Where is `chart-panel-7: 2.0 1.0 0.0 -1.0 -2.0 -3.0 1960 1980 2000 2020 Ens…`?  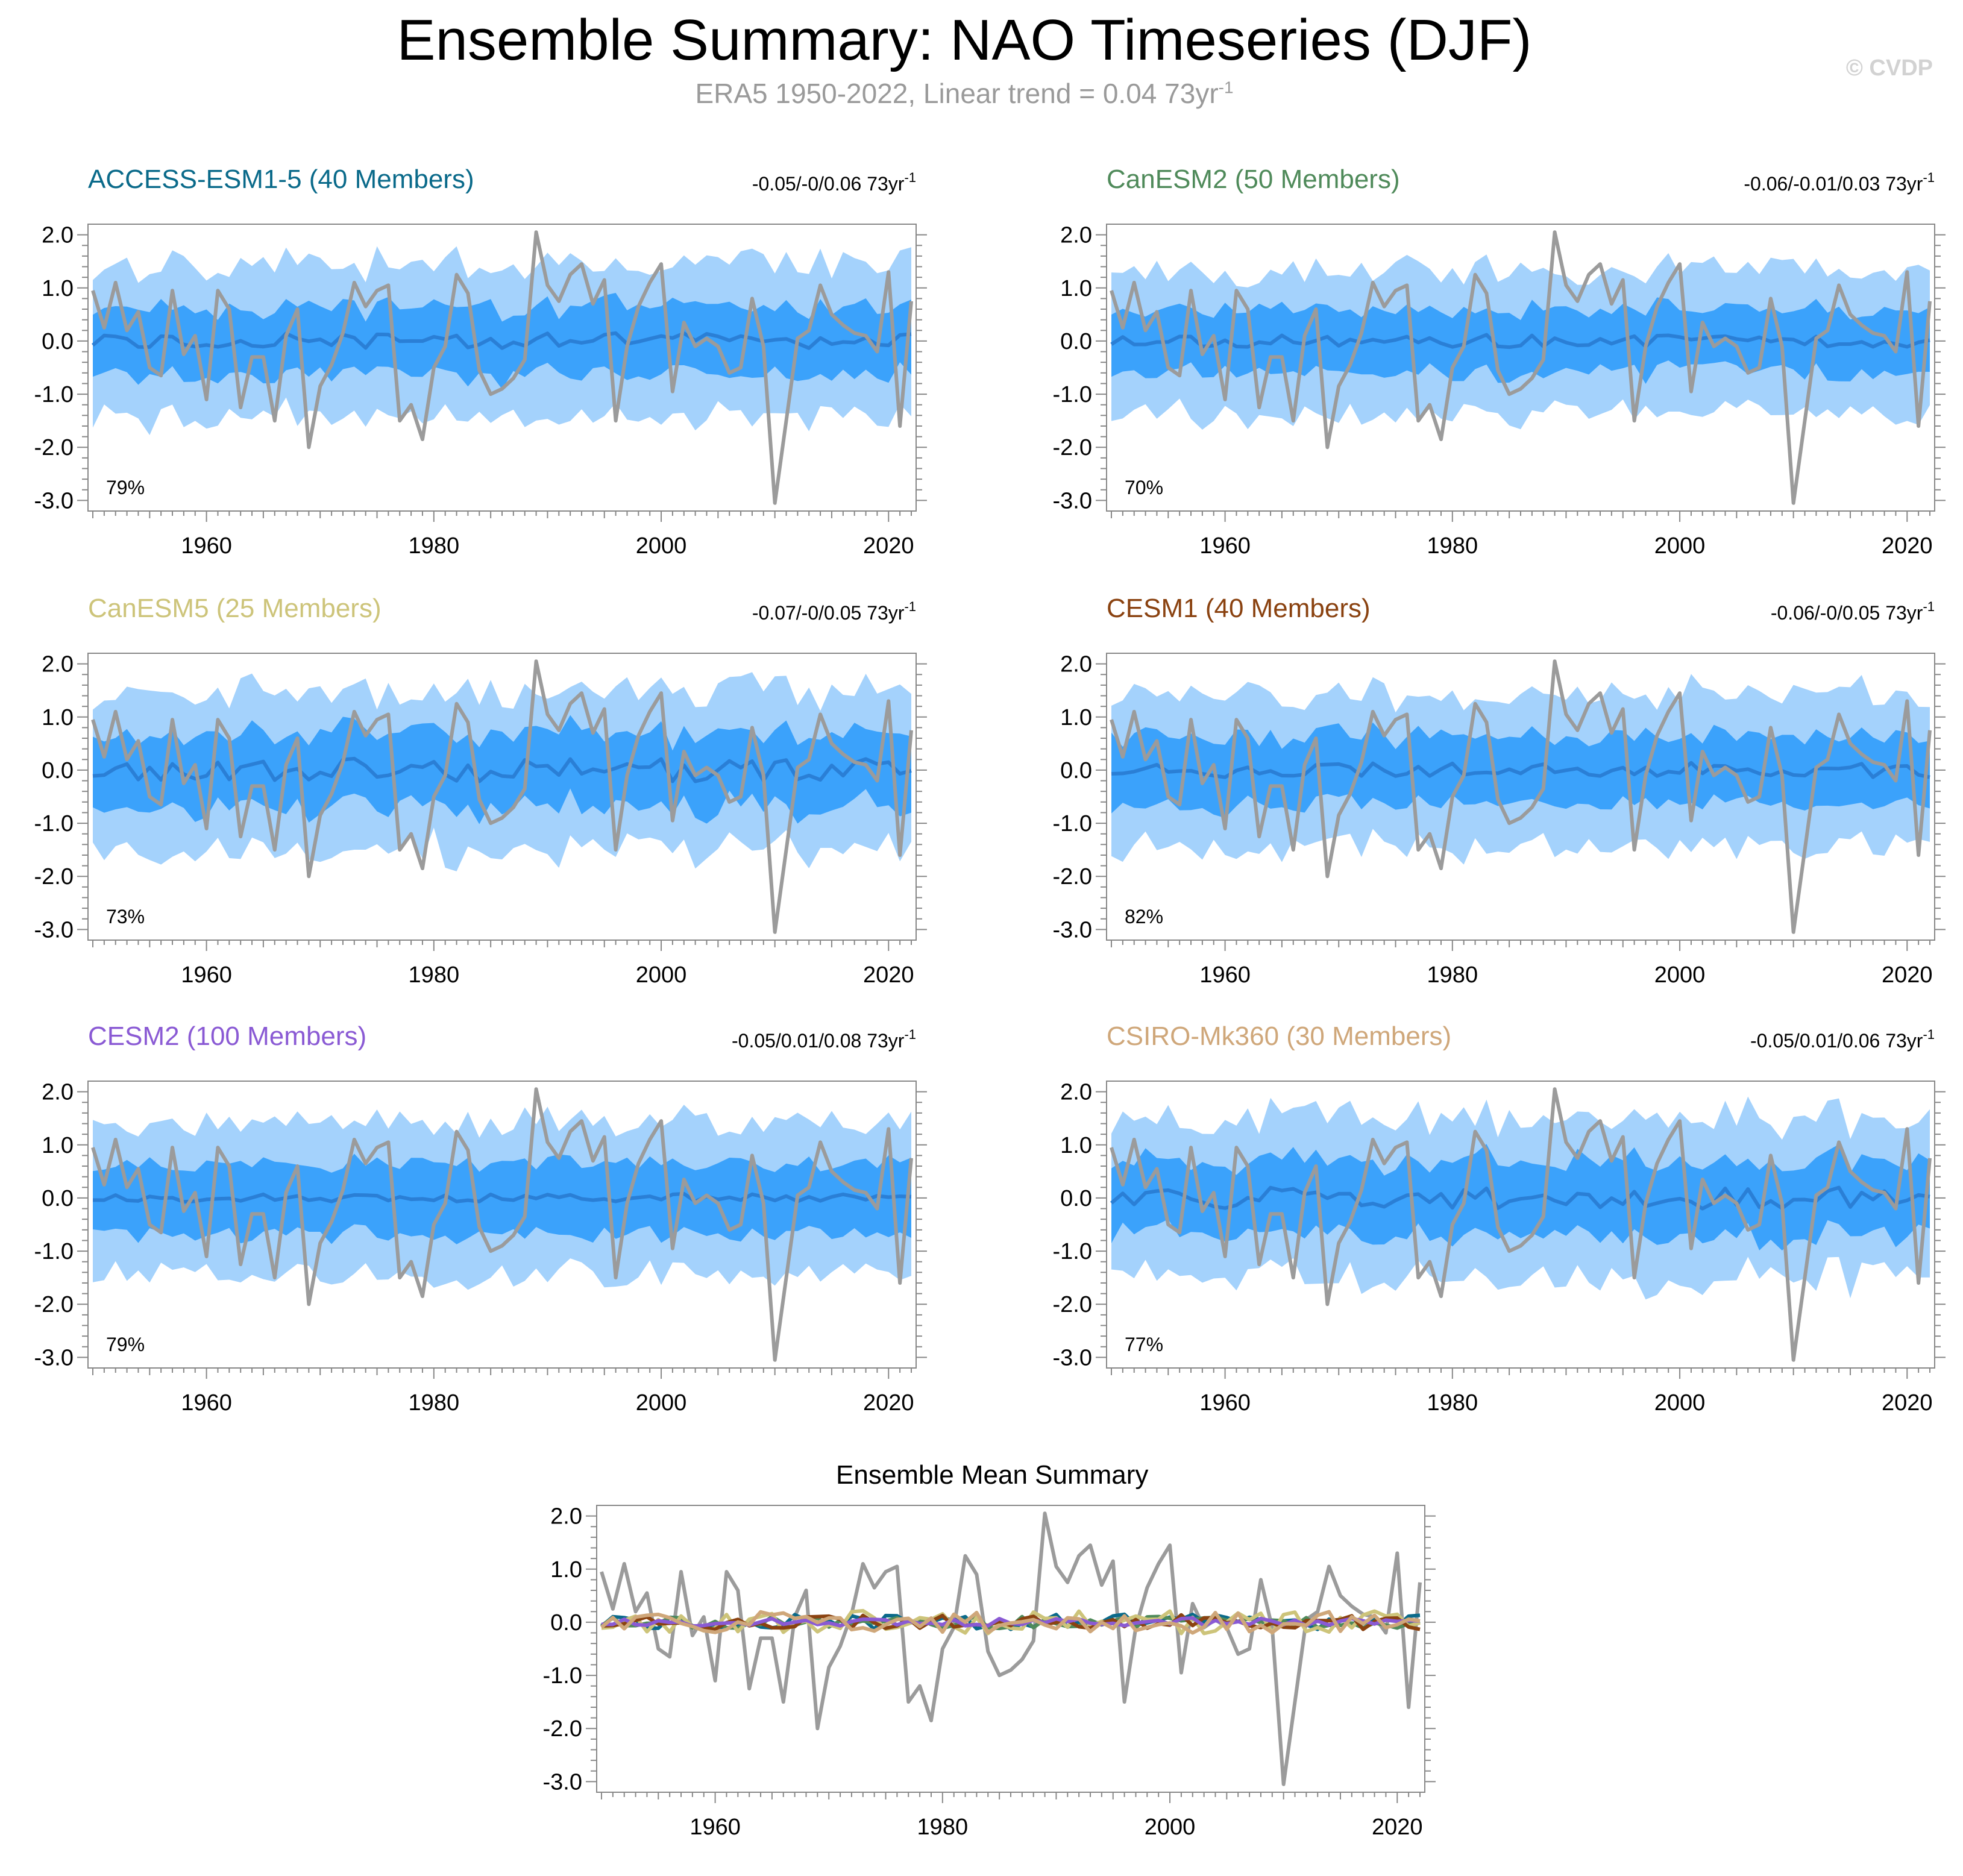 chart-panel-7: 2.0 1.0 0.0 -1.0 -2.0 -3.0 1960 1980 2000 2020 Ens… is located at coordinates (989, 1650).